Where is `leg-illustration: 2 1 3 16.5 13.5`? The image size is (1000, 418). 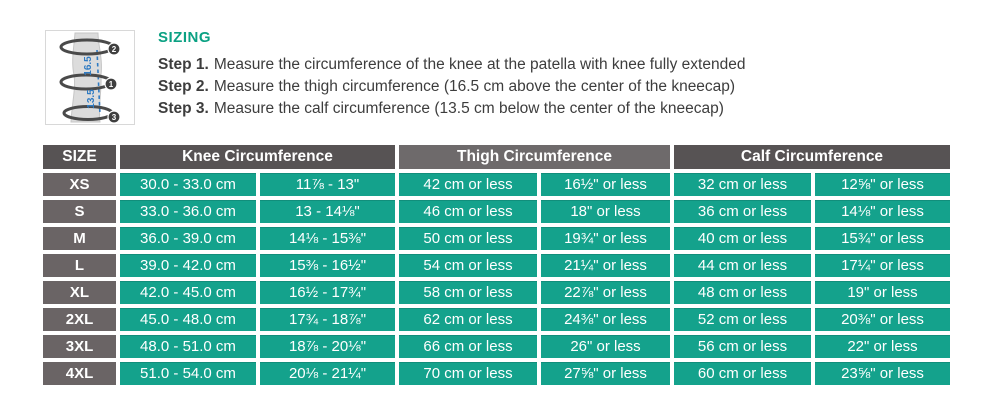
leg-illustration: 2 1 3 16.5 13.5 is located at coordinates (90, 78).